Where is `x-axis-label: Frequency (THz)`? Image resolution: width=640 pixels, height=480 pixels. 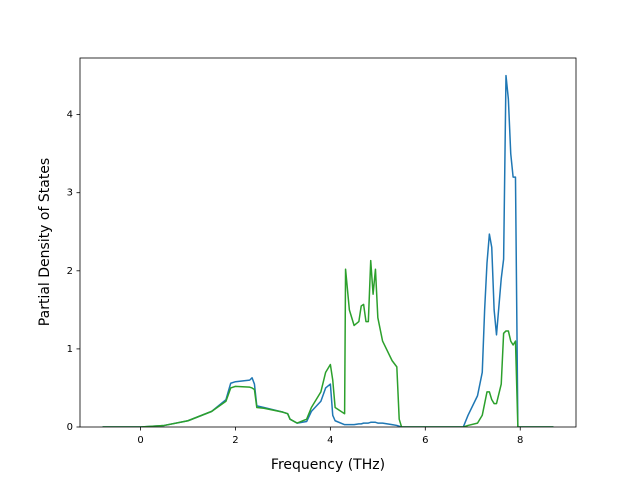 x-axis-label: Frequency (THz) is located at coordinates (328, 465).